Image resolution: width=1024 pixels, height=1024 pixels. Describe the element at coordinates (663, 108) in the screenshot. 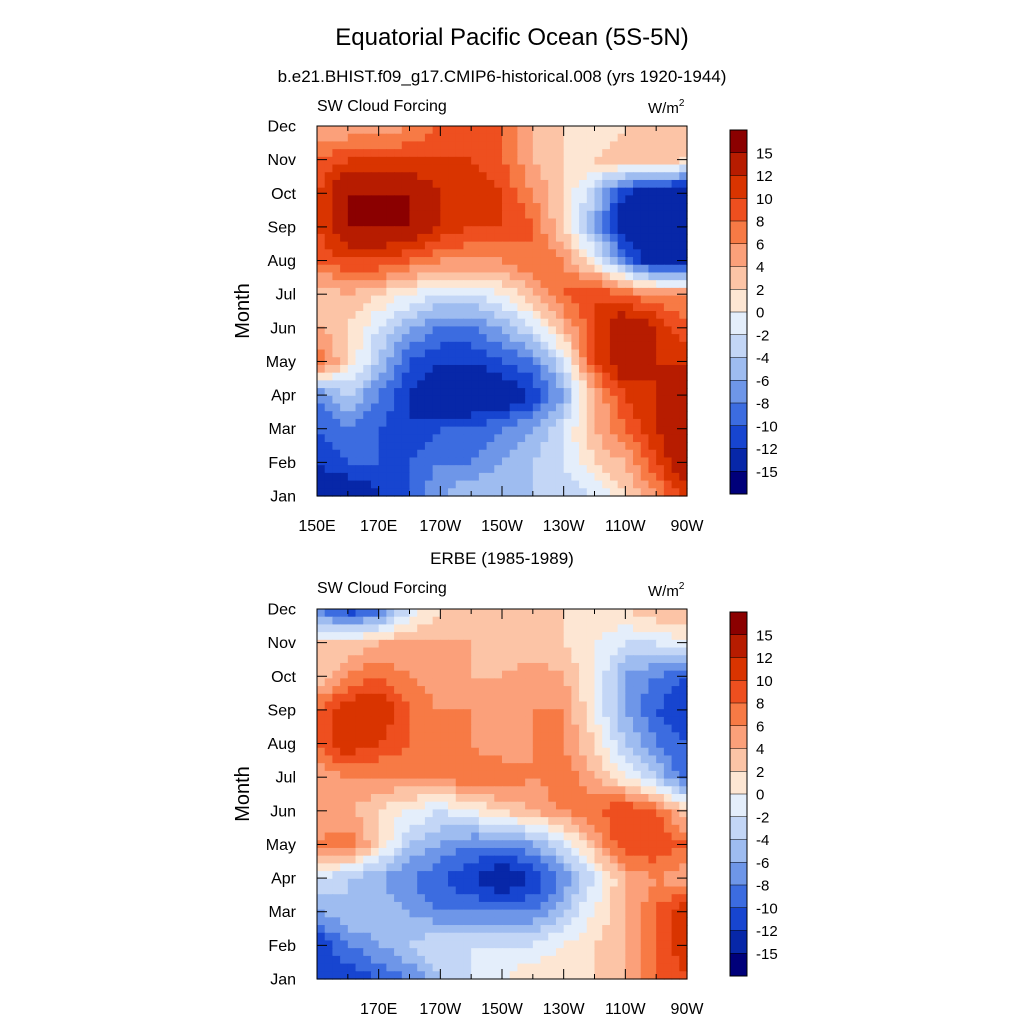

I see `panel-1-units-base: W/m` at that location.